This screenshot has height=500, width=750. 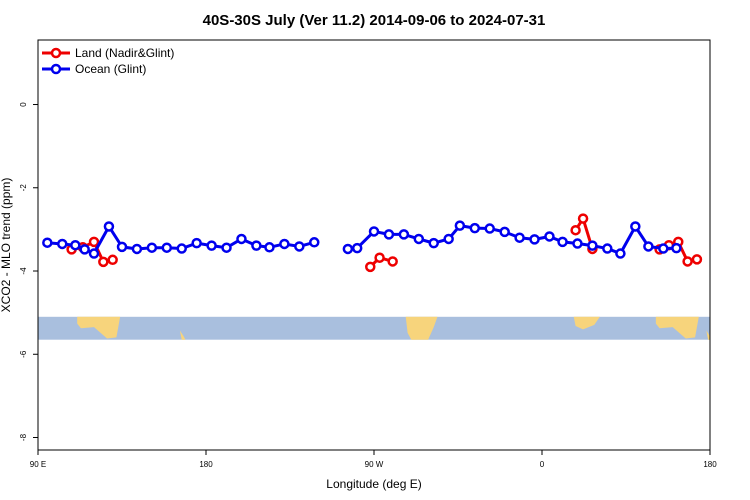 What do you see at coordinates (23, 104) in the screenshot?
I see `y-tick-label: 0` at bounding box center [23, 104].